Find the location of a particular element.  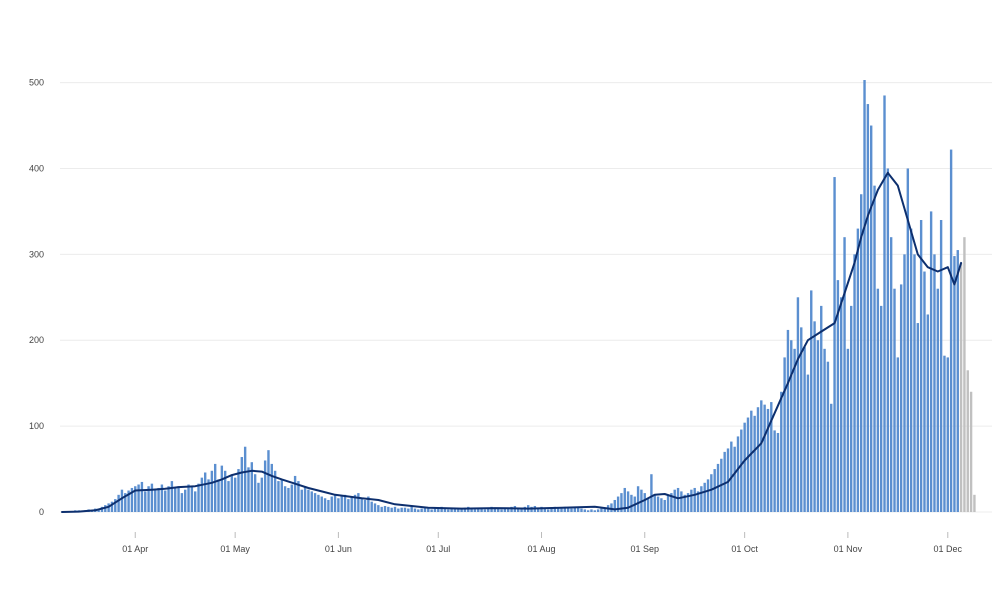

y-tick-label: 200 is located at coordinates (36, 340).